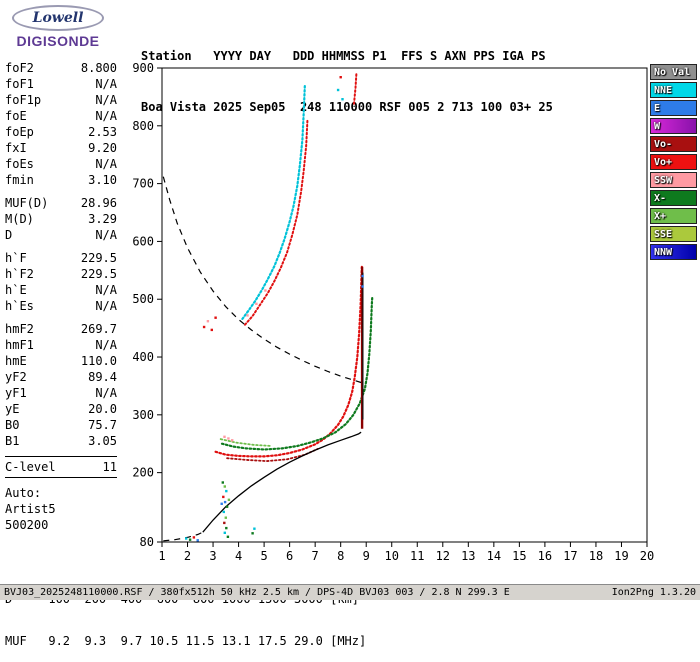 The width and height of the screenshot is (700, 662). Describe the element at coordinates (16, 148) in the screenshot. I see `param-label: fxI` at that location.